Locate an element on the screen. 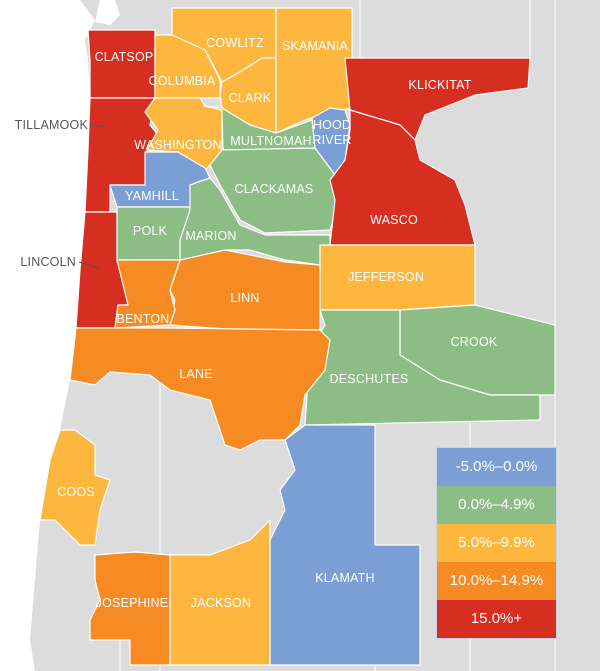  county-label-coos: COOS is located at coordinates (76, 492).